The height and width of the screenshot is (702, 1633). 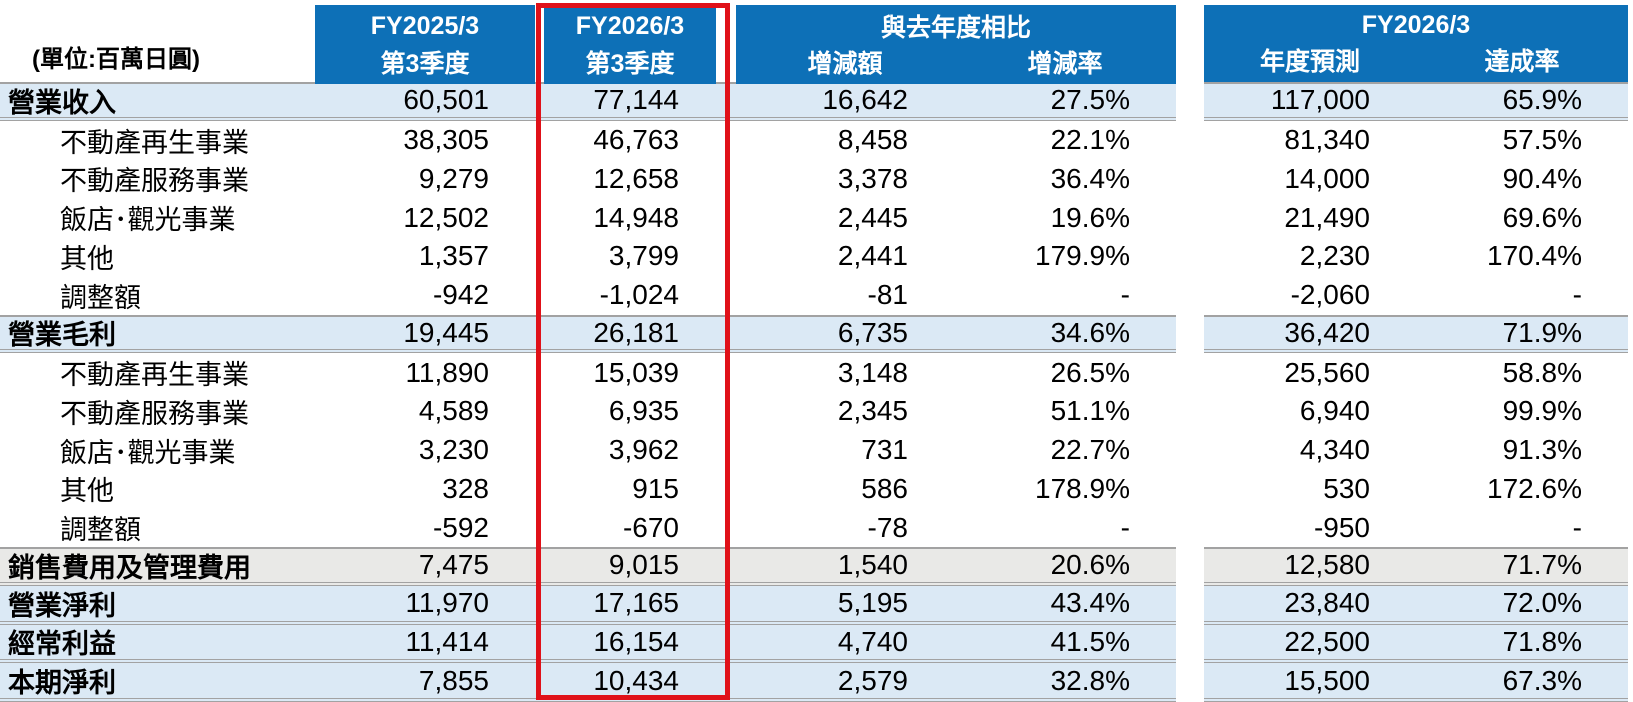 What do you see at coordinates (630, 64) in the screenshot?
I see `header-fy2026-line2: 第3季度` at bounding box center [630, 64].